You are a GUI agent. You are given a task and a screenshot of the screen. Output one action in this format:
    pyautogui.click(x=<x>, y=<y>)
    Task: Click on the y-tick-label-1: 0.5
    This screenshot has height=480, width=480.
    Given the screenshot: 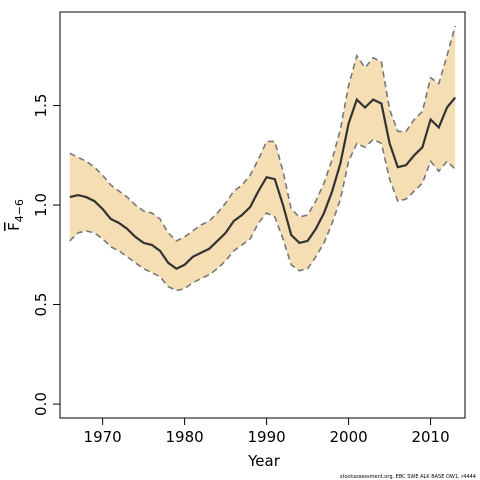 What is the action you would take?
    pyautogui.click(x=41, y=305)
    